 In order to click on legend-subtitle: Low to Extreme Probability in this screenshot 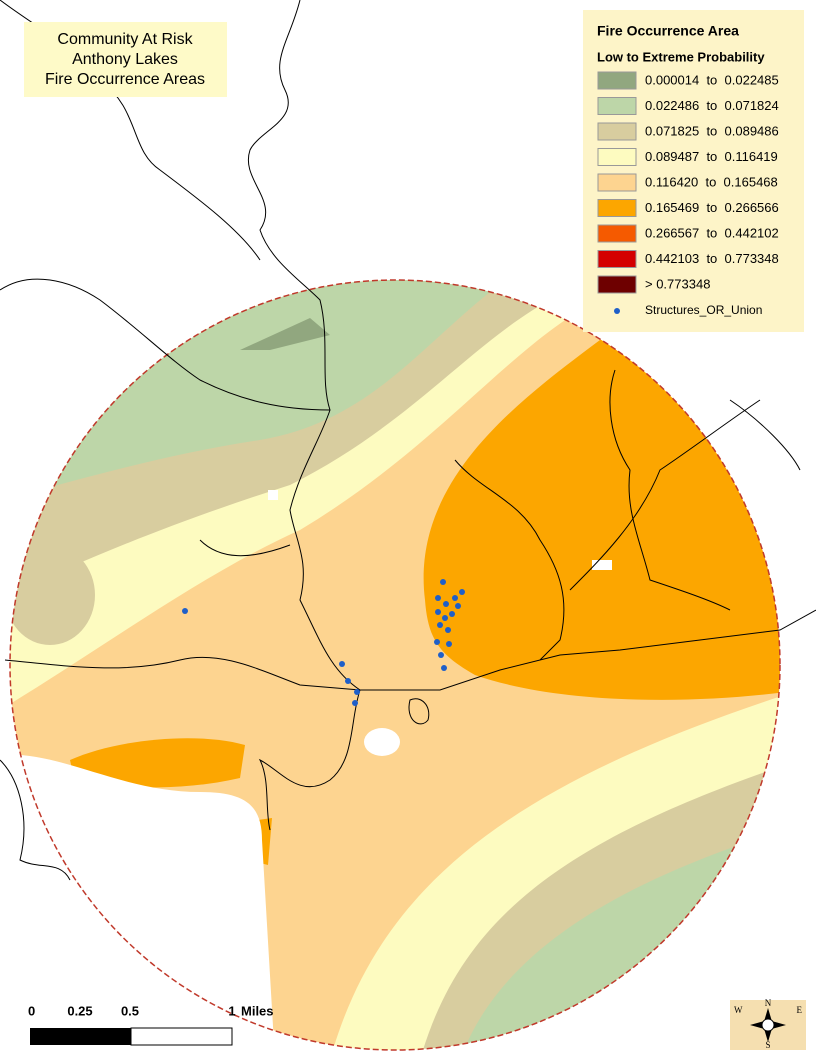, I will do `click(681, 56)`.